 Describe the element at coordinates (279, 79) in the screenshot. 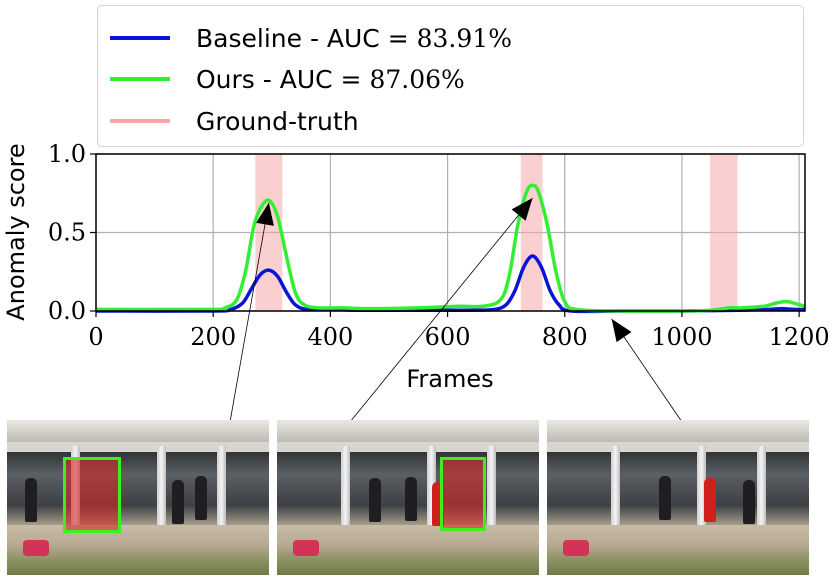

I see `legend-label-ours-text: Ours - AUC =` at that location.